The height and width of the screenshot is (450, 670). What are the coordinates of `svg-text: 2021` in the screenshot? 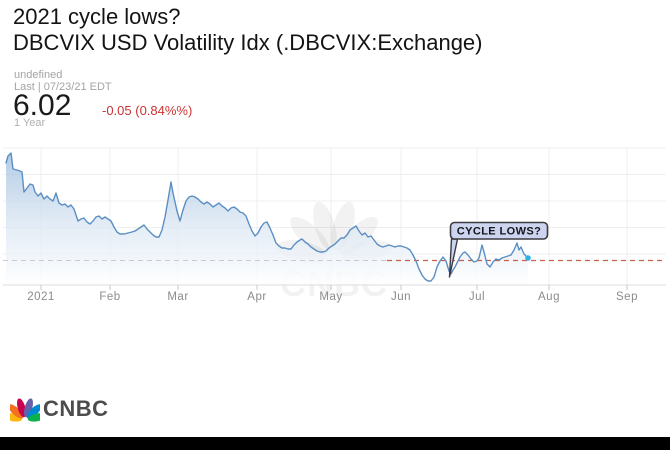 It's located at (41, 297).